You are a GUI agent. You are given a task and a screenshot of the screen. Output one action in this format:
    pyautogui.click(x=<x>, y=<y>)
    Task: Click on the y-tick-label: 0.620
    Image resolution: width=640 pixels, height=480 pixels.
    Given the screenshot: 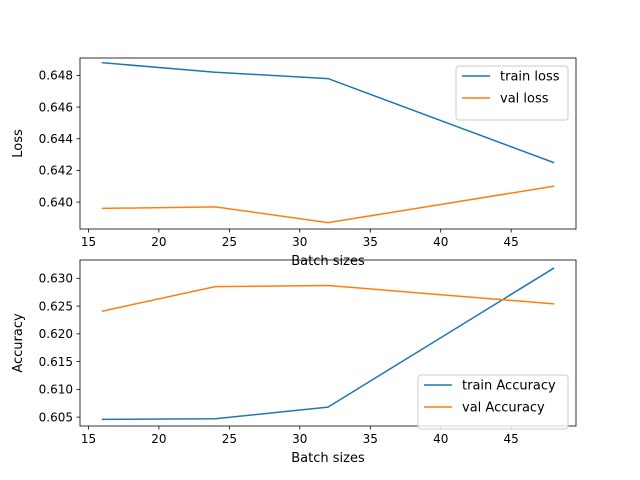 What is the action you would take?
    pyautogui.click(x=56, y=334)
    